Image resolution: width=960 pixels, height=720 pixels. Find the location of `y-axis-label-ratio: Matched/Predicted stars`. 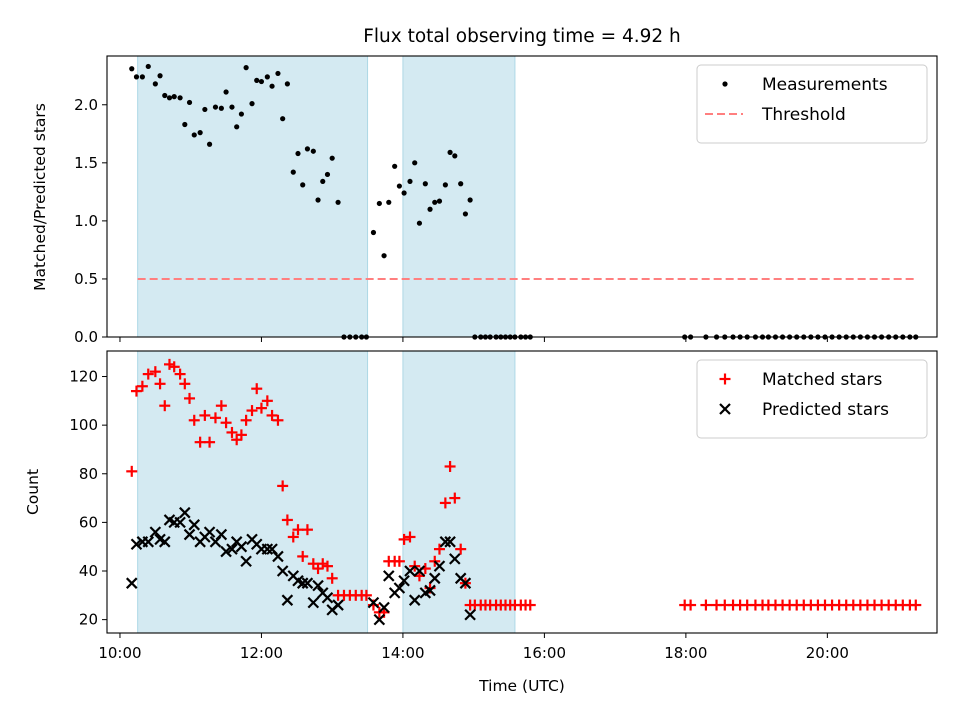

y-axis-label-ratio: Matched/Predicted stars is located at coordinates (40, 197).